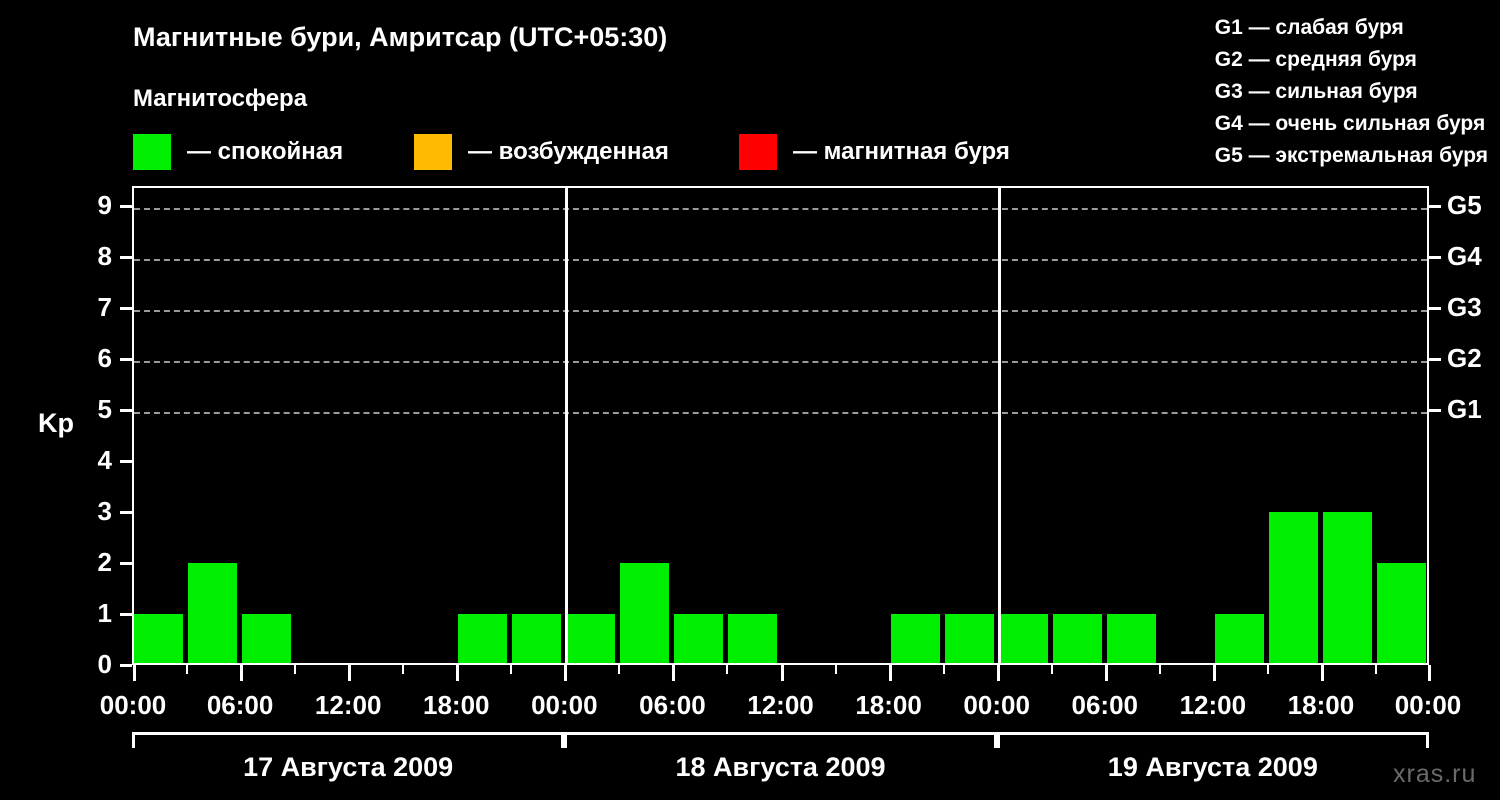 The height and width of the screenshot is (800, 1500). I want to click on day-label: 18 Августа 2009, so click(780, 767).